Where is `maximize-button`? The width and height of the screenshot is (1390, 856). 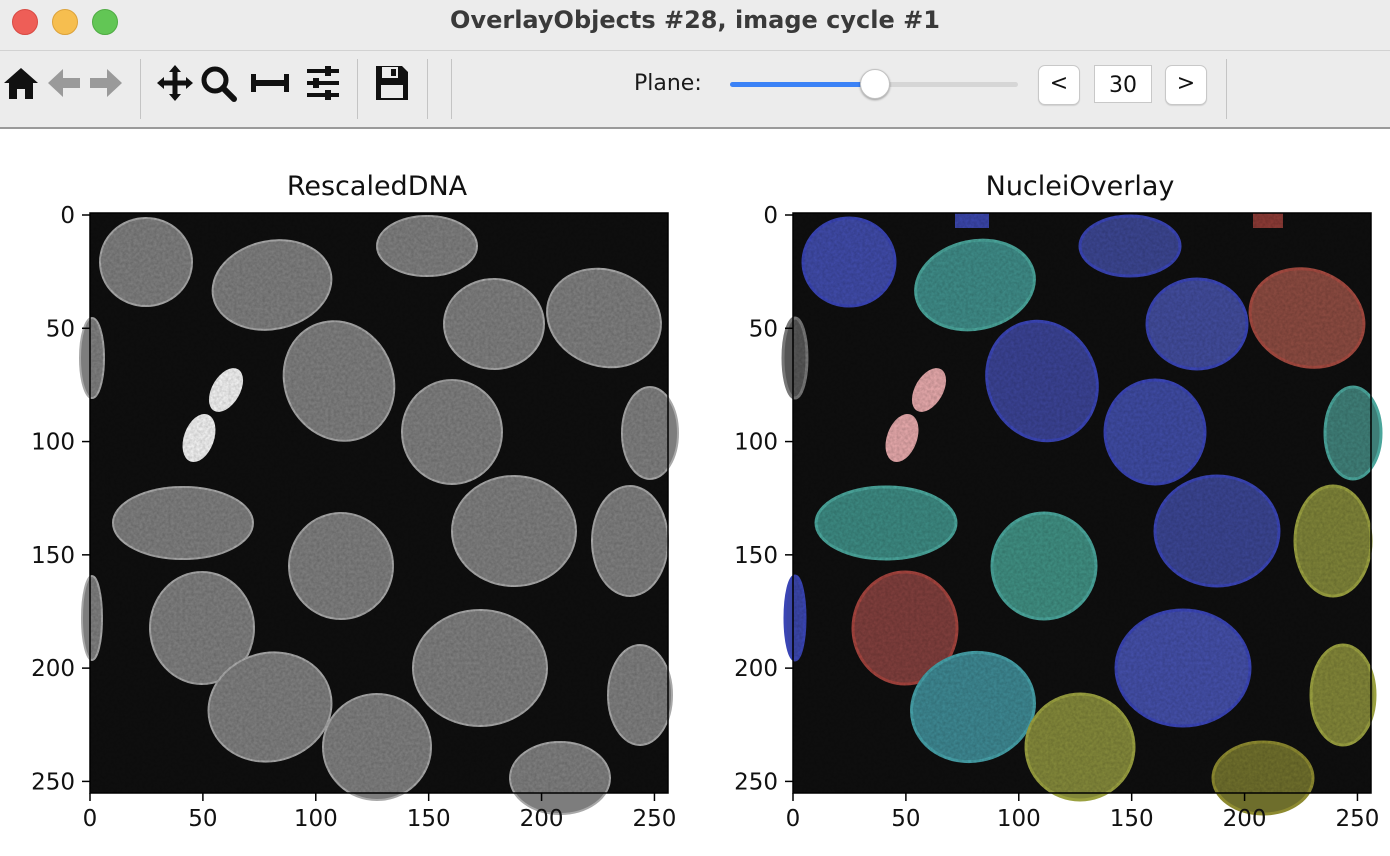
maximize-button is located at coordinates (105, 22).